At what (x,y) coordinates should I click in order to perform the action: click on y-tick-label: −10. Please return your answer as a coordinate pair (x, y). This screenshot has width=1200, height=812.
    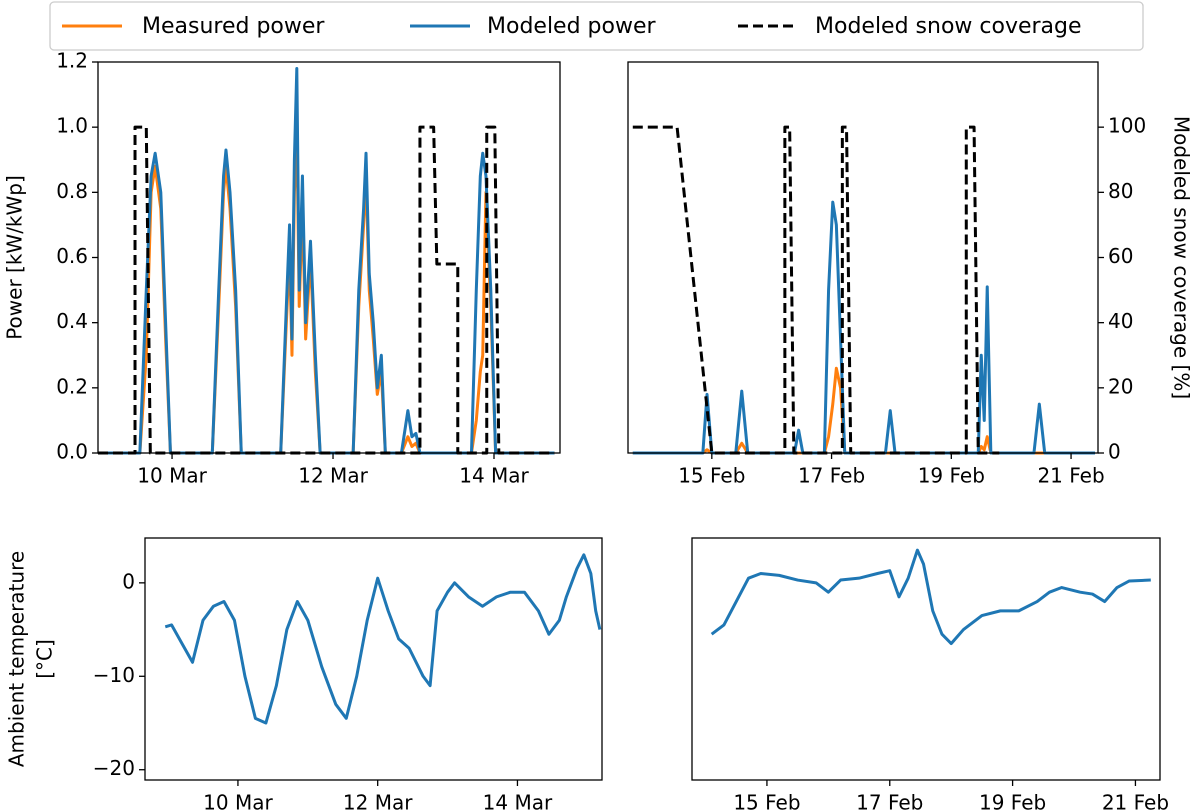
    Looking at the image, I should click on (114, 675).